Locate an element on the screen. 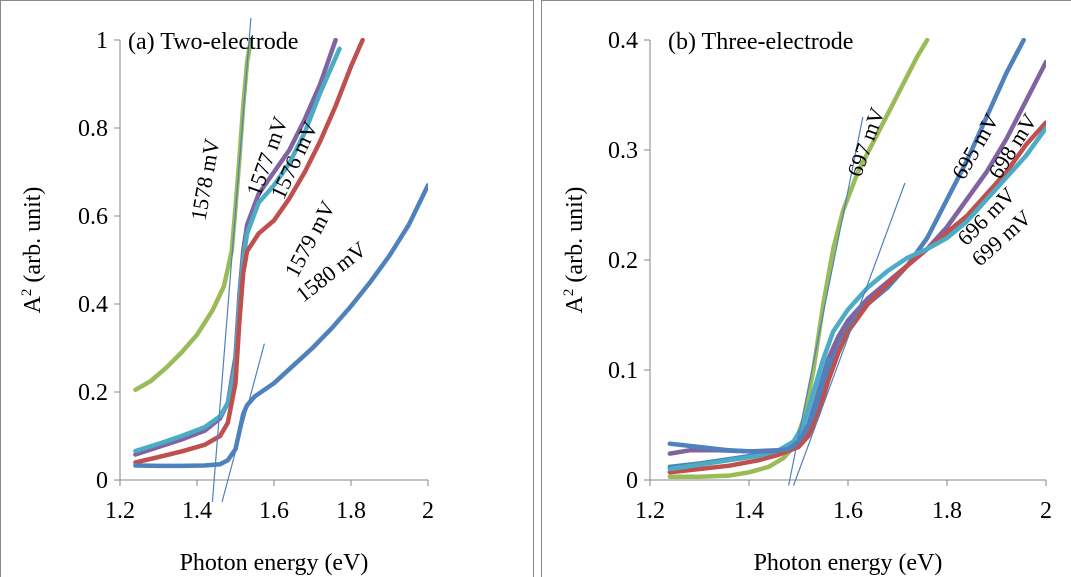  series-line-1578-mV is located at coordinates (193, 215).